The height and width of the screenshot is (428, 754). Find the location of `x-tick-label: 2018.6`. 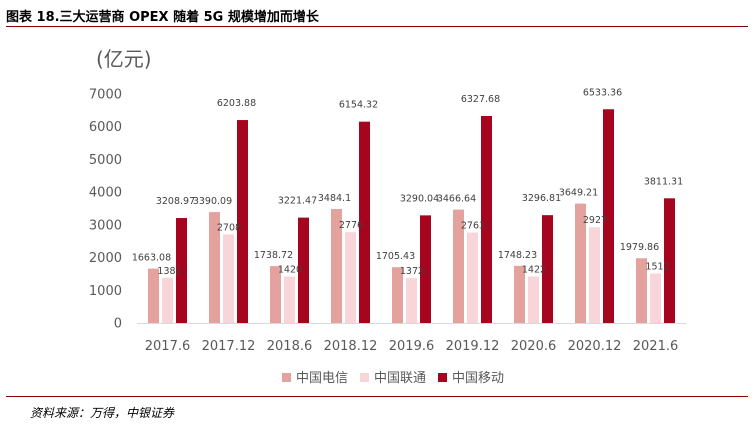

x-tick-label: 2018.6 is located at coordinates (290, 346).